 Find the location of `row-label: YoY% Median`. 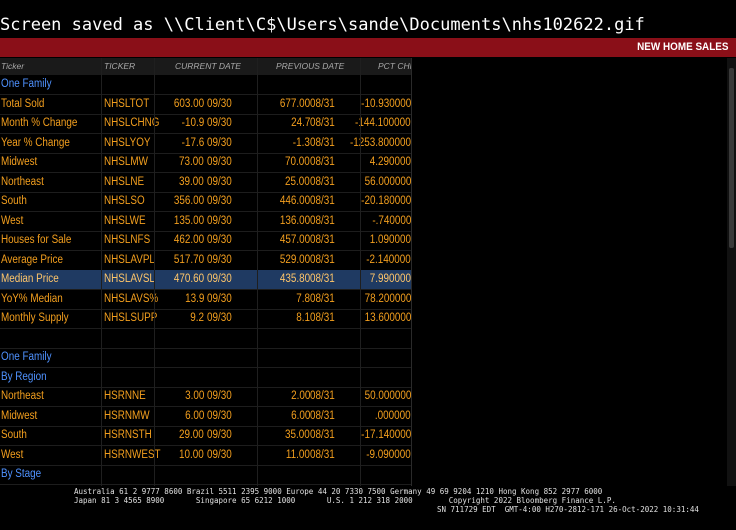

row-label: YoY% Median is located at coordinates (32, 298).